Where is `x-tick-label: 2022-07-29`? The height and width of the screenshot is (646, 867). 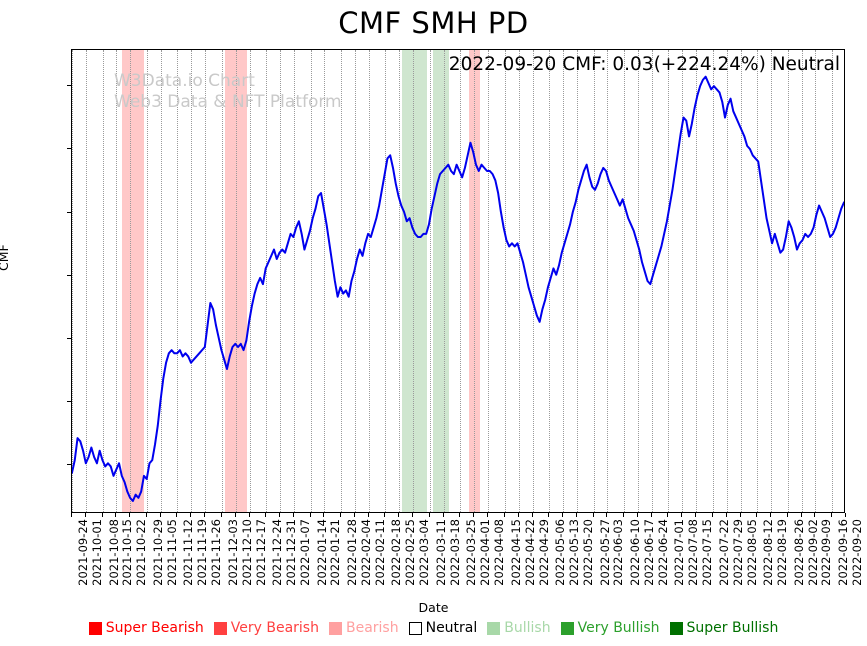
x-tick-label: 2022-07-29 is located at coordinates (737, 552).